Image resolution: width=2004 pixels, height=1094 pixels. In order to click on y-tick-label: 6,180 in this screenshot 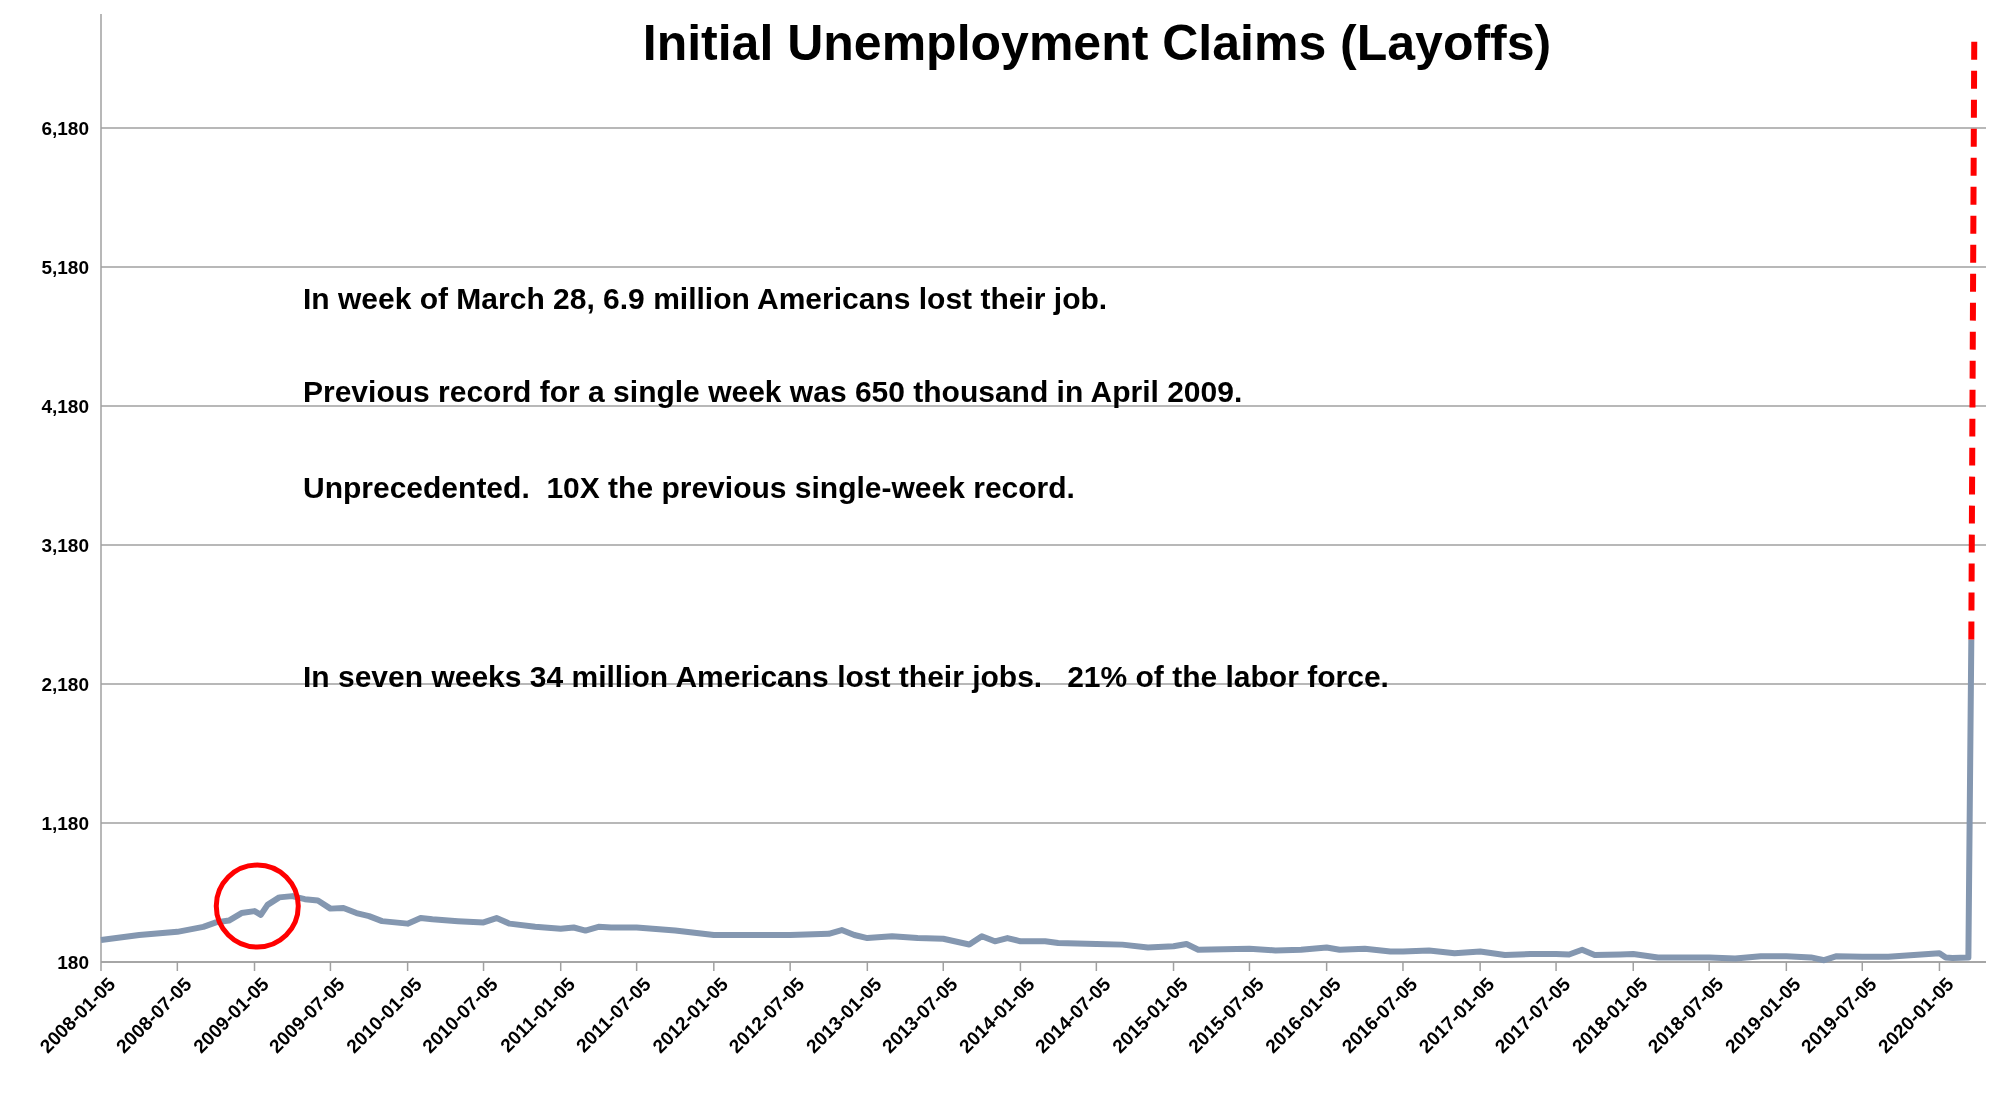, I will do `click(65, 128)`.